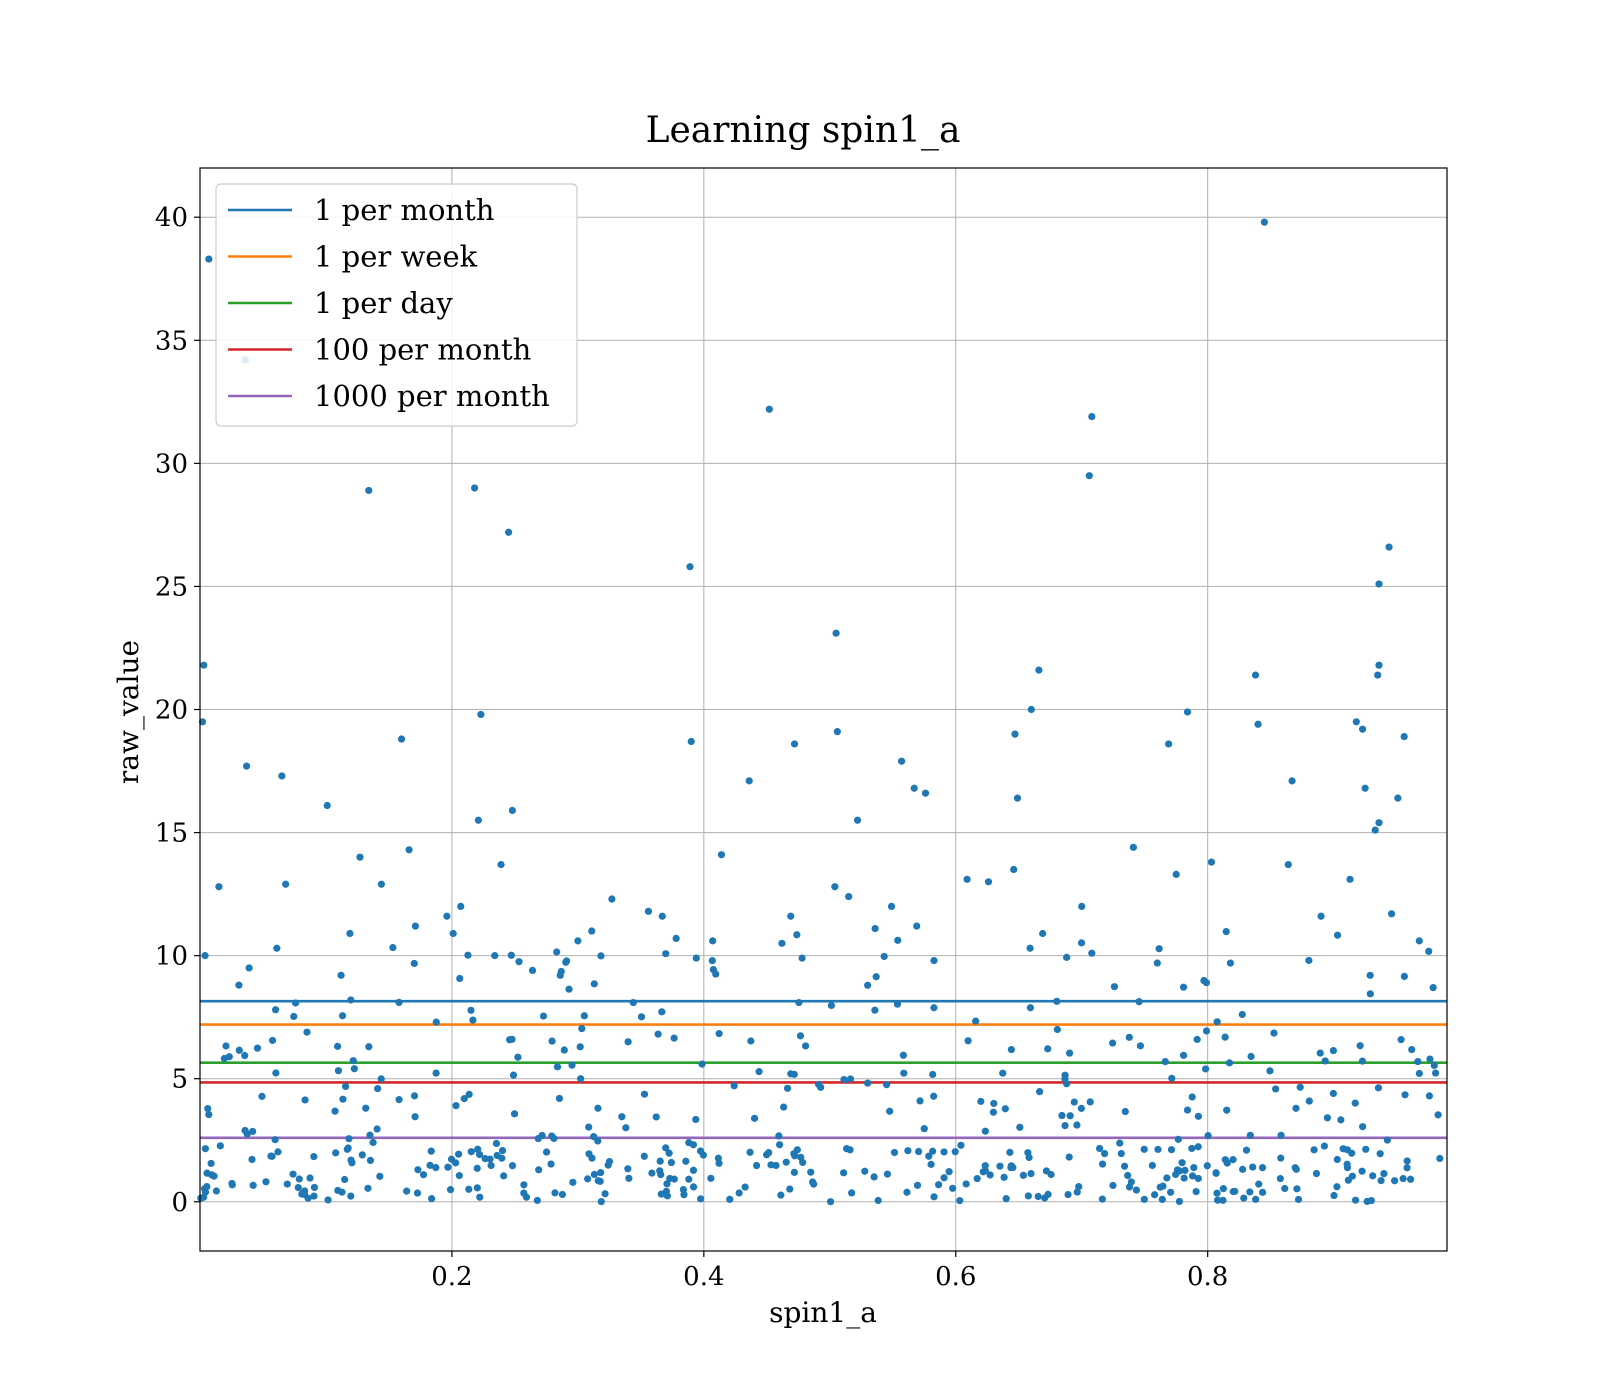 Image resolution: width=1600 pixels, height=1400 pixels. Describe the element at coordinates (703, 1277) in the screenshot. I see `x-tick-label: 0.4` at that location.